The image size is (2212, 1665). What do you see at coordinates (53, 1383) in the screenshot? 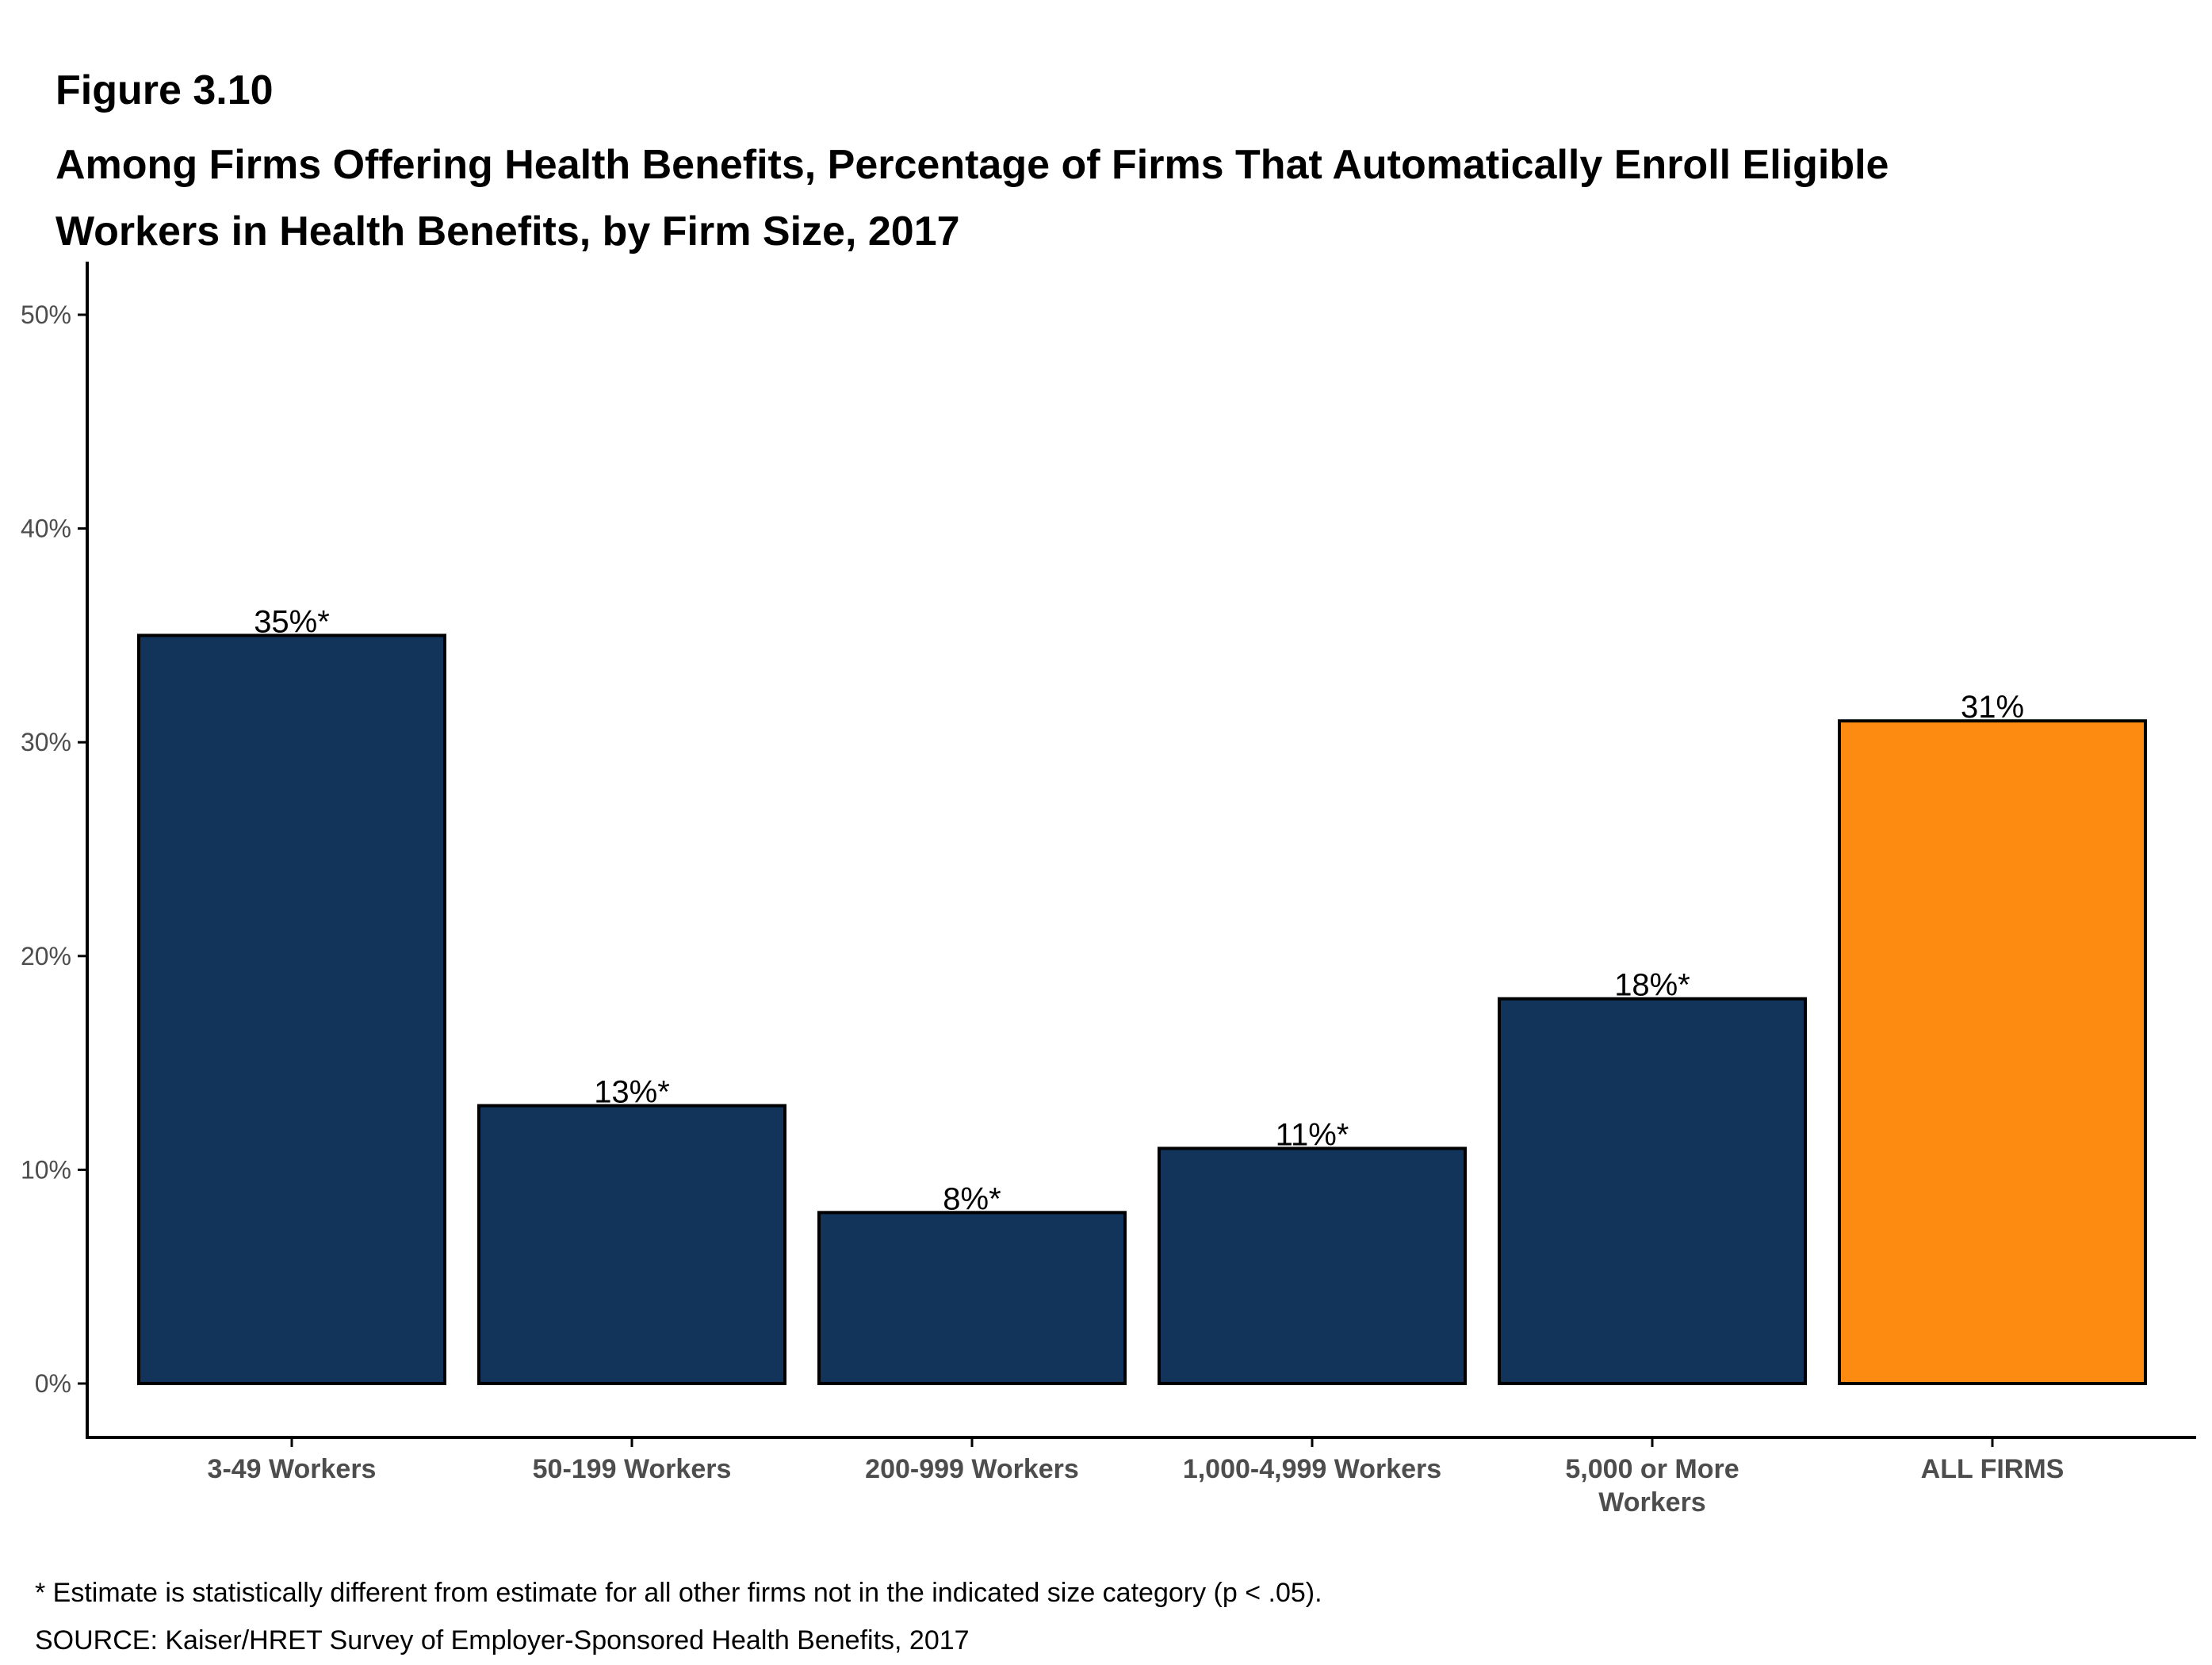
I see `y-tick-label: 0%` at bounding box center [53, 1383].